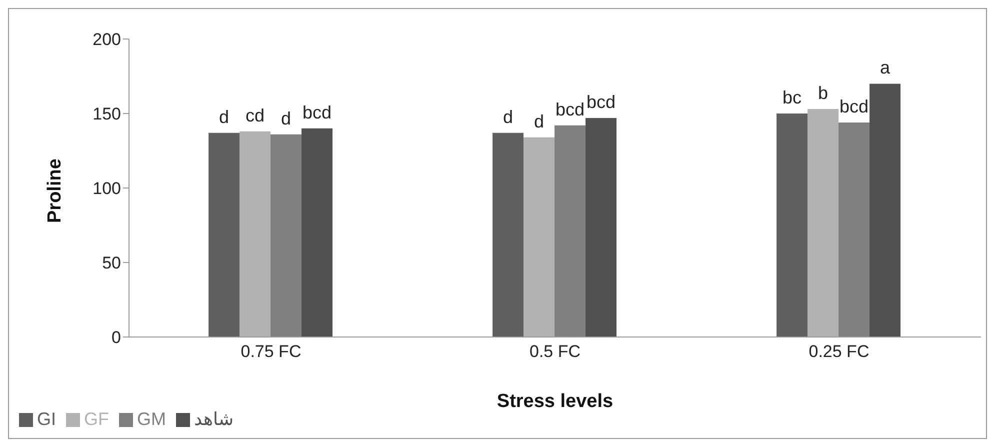 The height and width of the screenshot is (447, 995). Describe the element at coordinates (792, 98) in the screenshot. I see `data-label: bc` at that location.